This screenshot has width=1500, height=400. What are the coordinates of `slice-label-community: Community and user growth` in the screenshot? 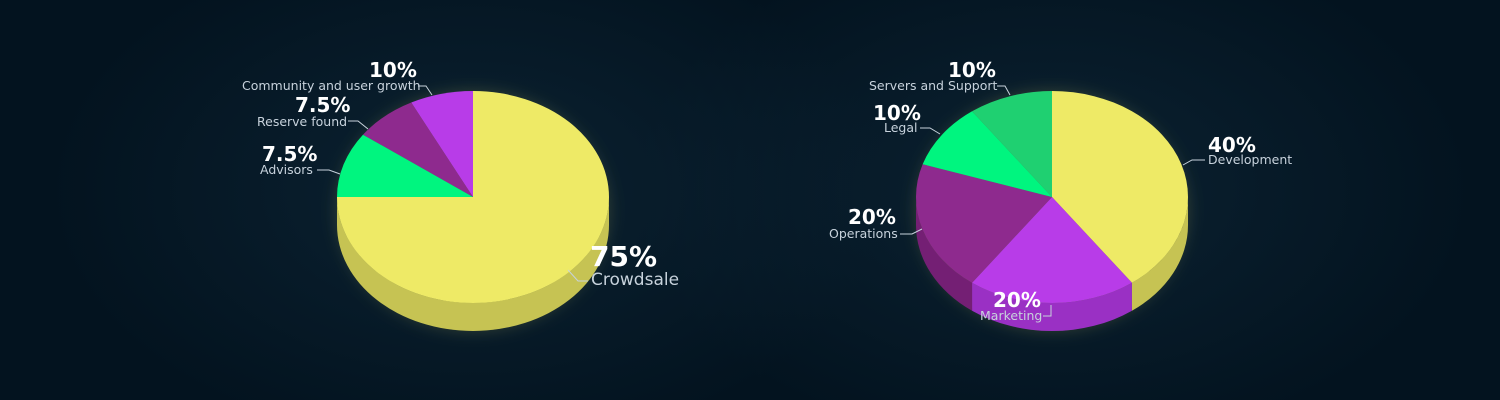 It's located at (331, 85).